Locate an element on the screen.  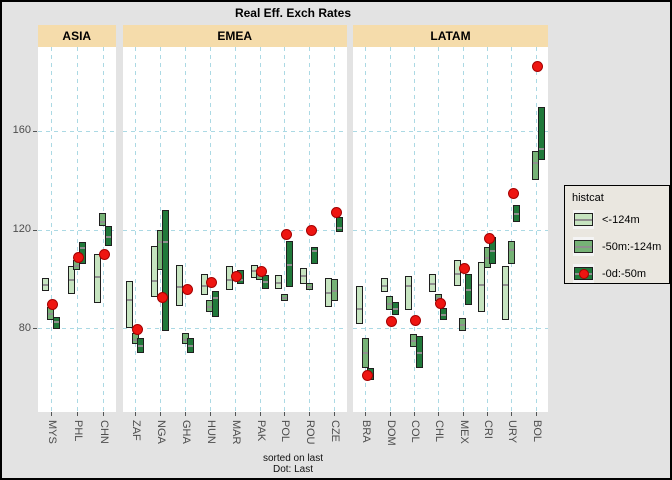
x-label-phl: PHL is located at coordinates (77, 431).